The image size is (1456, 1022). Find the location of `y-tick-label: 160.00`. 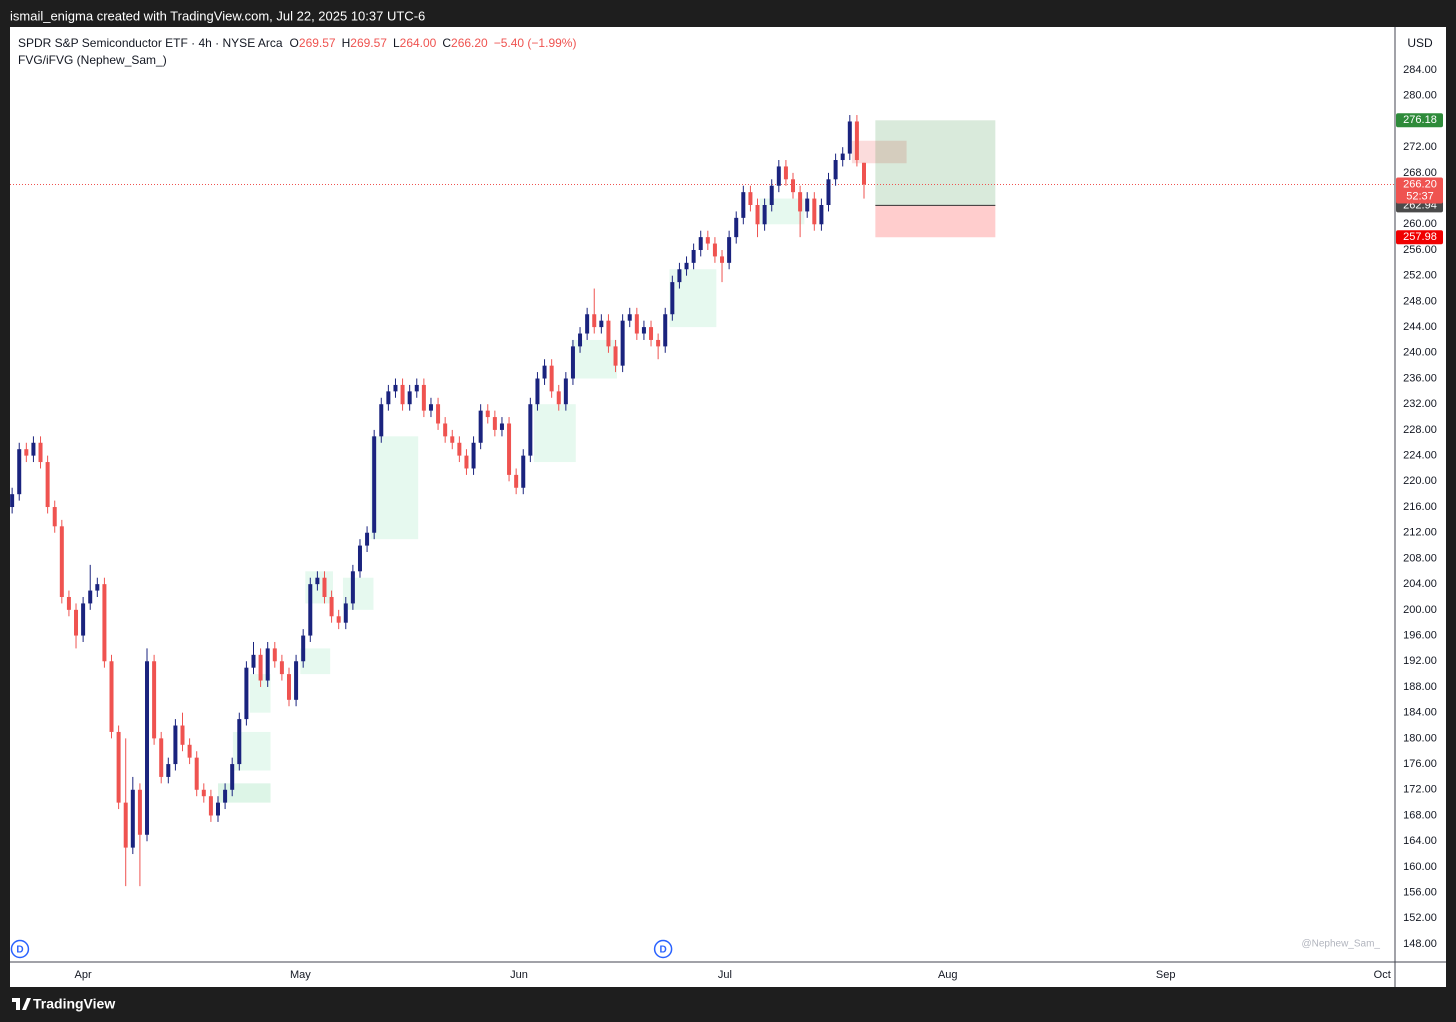

y-tick-label: 160.00 is located at coordinates (1420, 867).